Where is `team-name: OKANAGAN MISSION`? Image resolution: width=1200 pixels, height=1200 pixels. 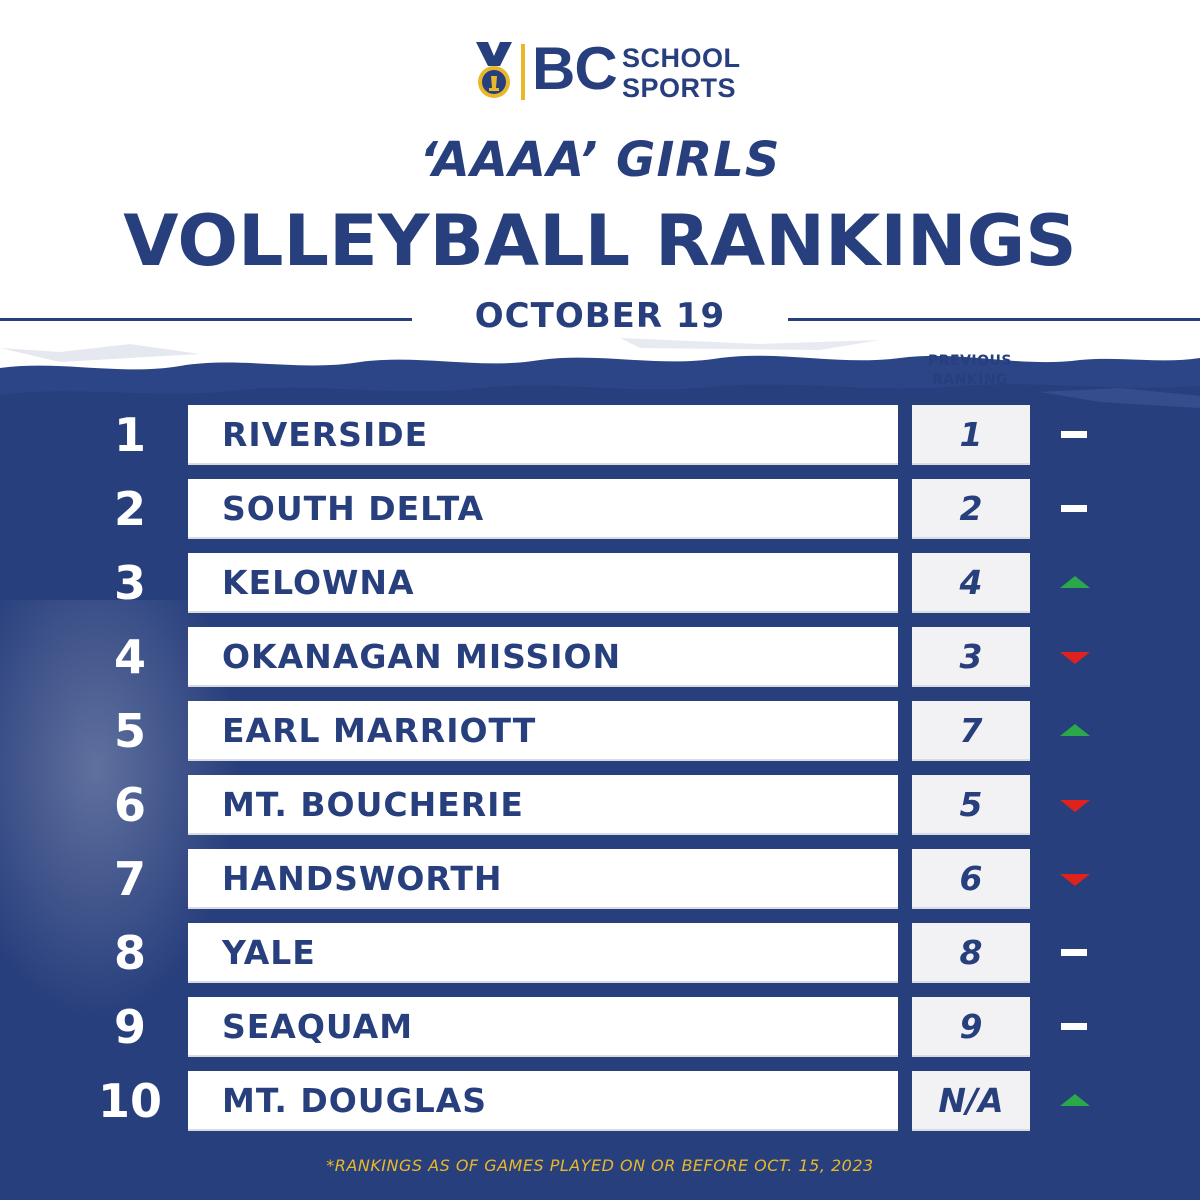
team-name: OKANAGAN MISSION is located at coordinates (422, 656).